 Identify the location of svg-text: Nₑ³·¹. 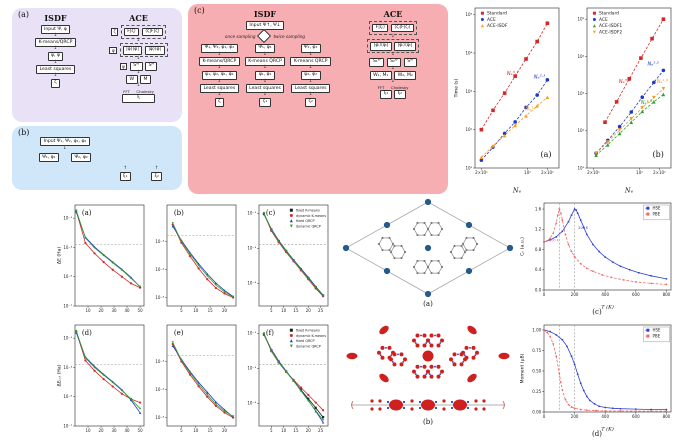
(512, 74).